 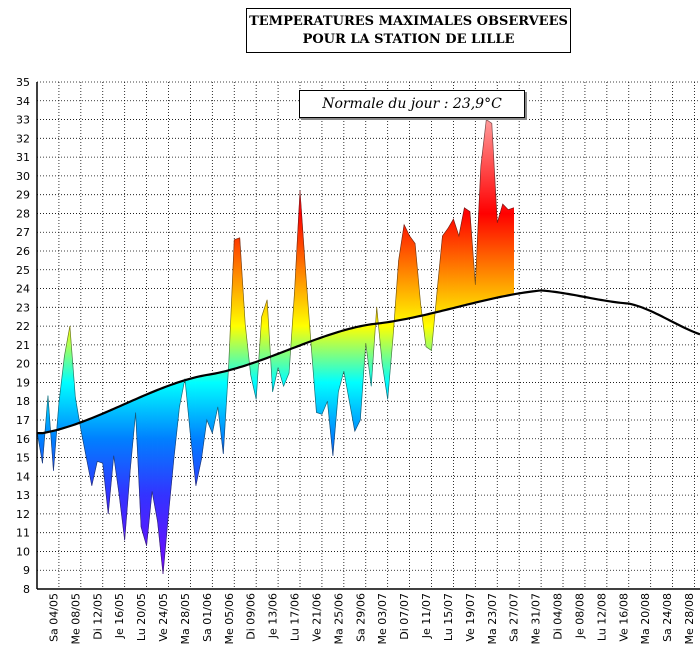 I want to click on y-tick-label: 13, so click(x=23, y=495).